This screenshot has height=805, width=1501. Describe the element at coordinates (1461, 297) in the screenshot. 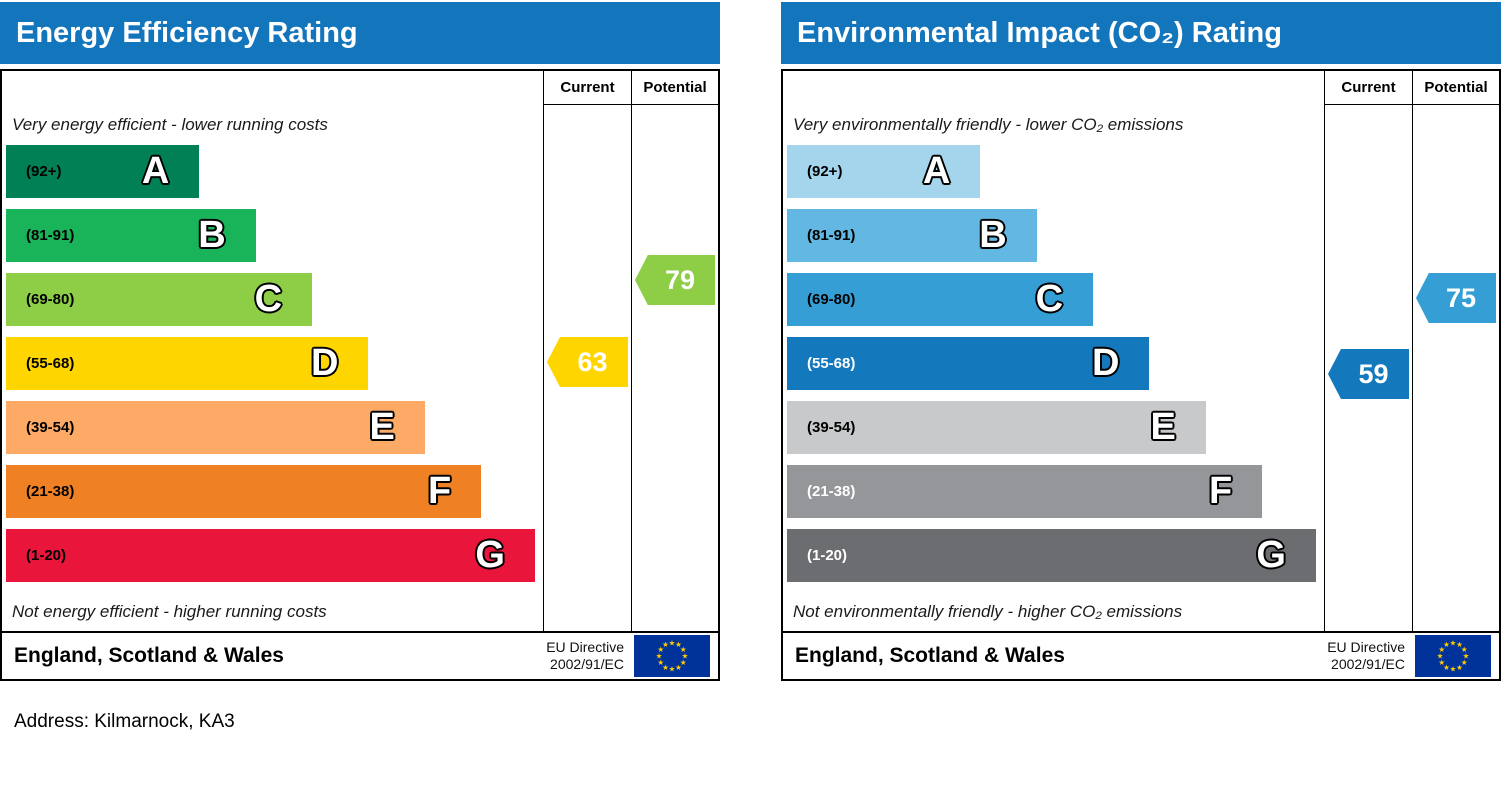

I see `potential-rating-value: 75` at that location.